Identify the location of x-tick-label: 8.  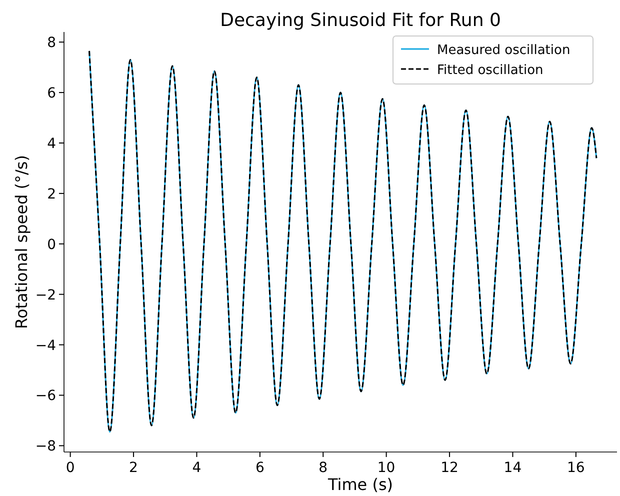
(323, 468).